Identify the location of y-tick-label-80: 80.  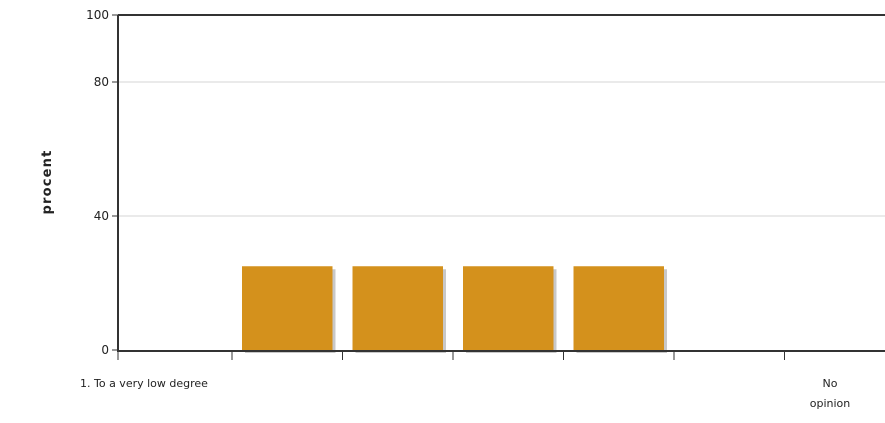
(101, 82).